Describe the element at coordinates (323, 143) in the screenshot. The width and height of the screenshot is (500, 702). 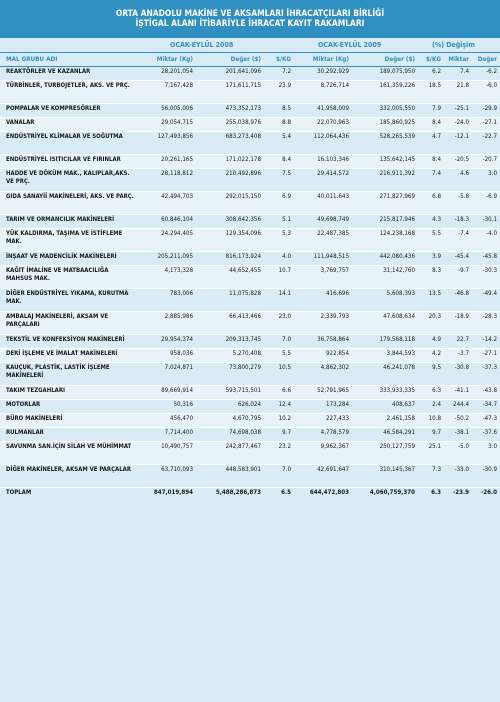
I see `row-cell: 112,064,436` at that location.